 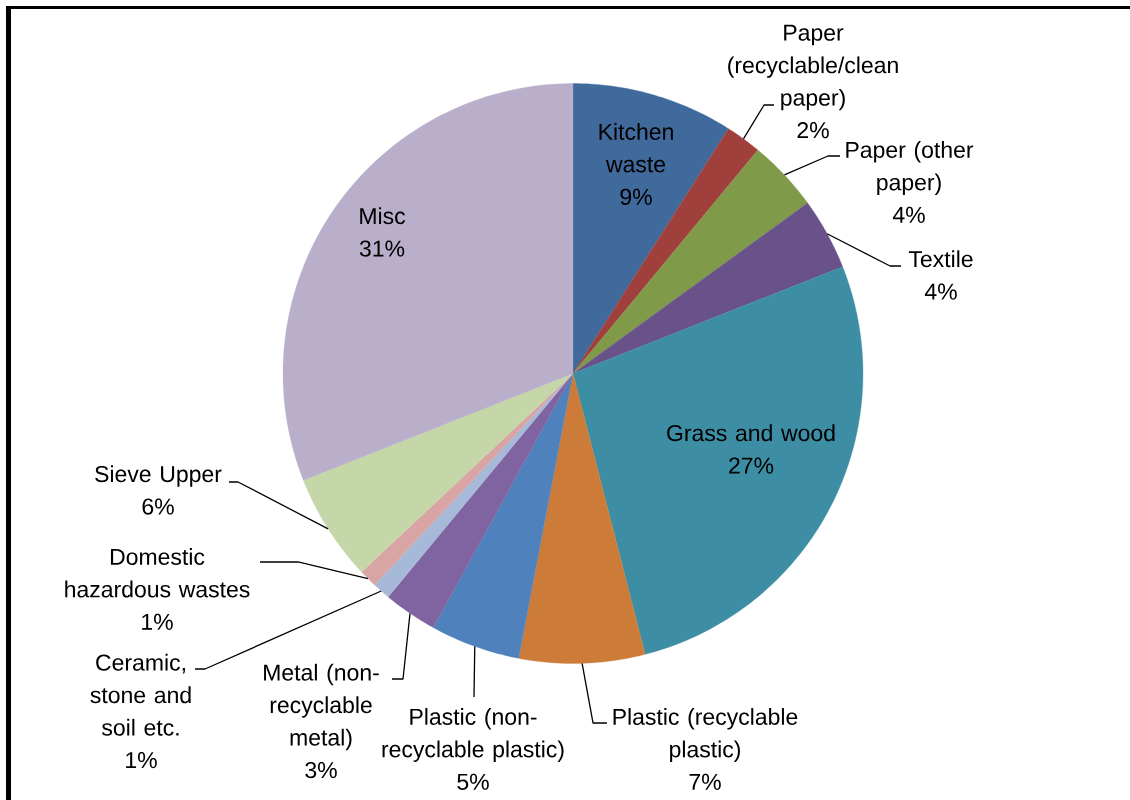 What do you see at coordinates (158, 476) in the screenshot?
I see `slice-label: Sieve Upper` at bounding box center [158, 476].